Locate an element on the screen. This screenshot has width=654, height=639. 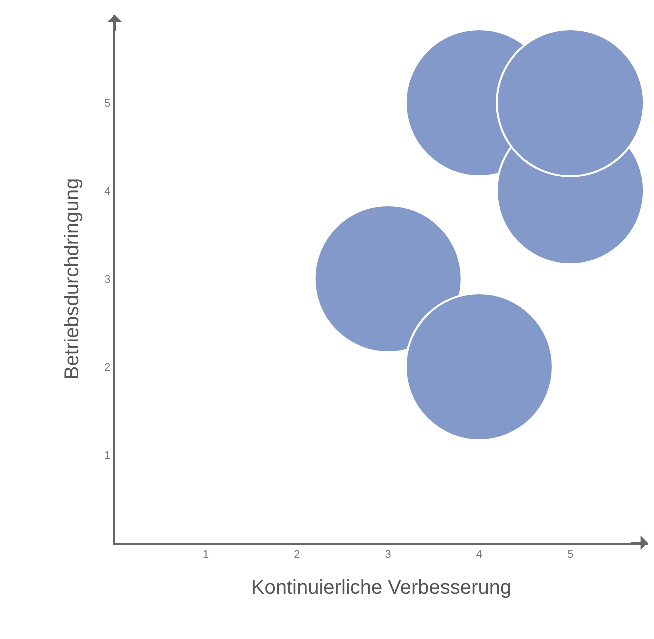
y-tick-label: 1 is located at coordinates (107, 456).